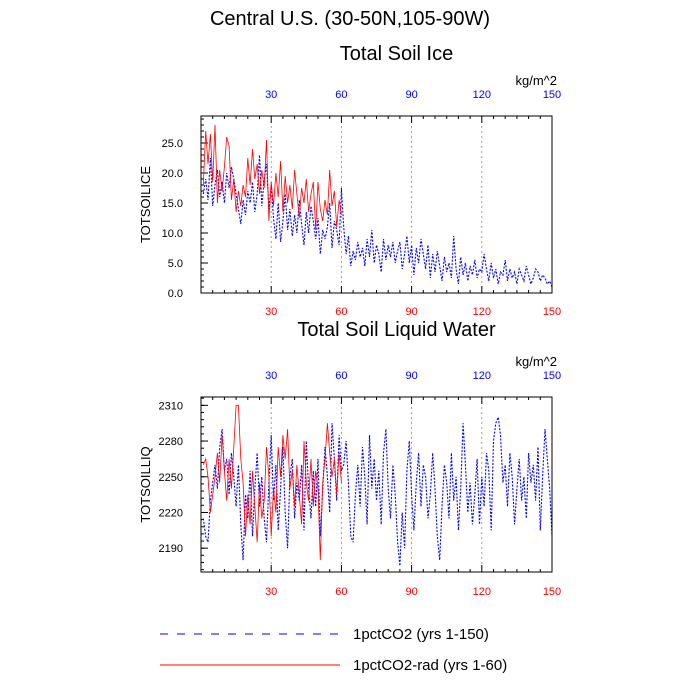 The width and height of the screenshot is (700, 700). What do you see at coordinates (430, 665) in the screenshot?
I see `legend-label-2: 1pctCO2-rad (yrs 1-60)` at bounding box center [430, 665].